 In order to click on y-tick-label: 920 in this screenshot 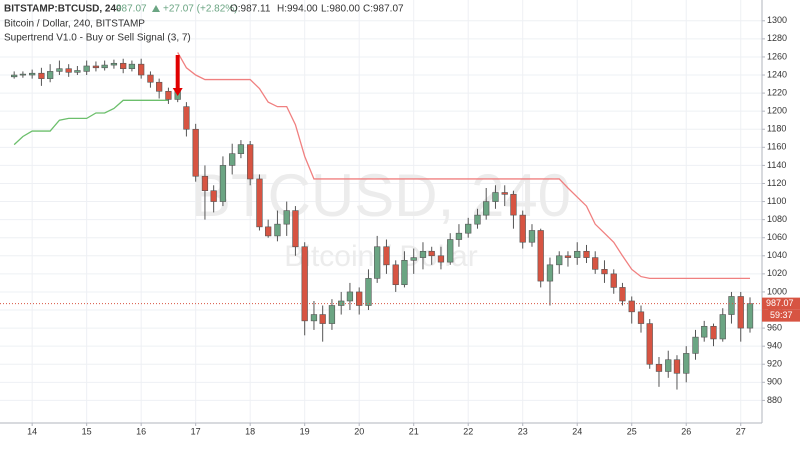, I will do `click(774, 364)`.